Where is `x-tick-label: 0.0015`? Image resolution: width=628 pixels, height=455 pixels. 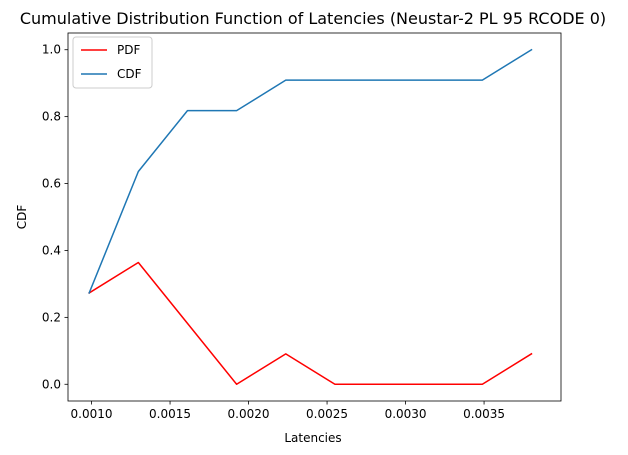
x-tick-label: 0.0015 is located at coordinates (170, 414).